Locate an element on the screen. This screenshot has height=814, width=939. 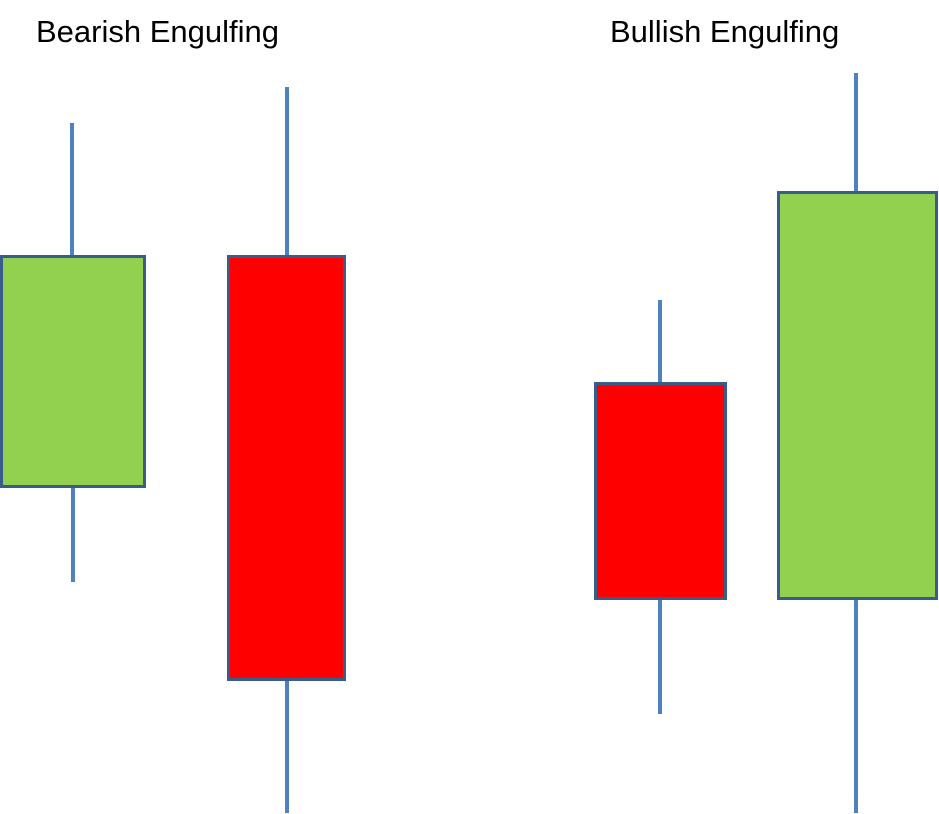
candle-green-small is located at coordinates (73, 352).